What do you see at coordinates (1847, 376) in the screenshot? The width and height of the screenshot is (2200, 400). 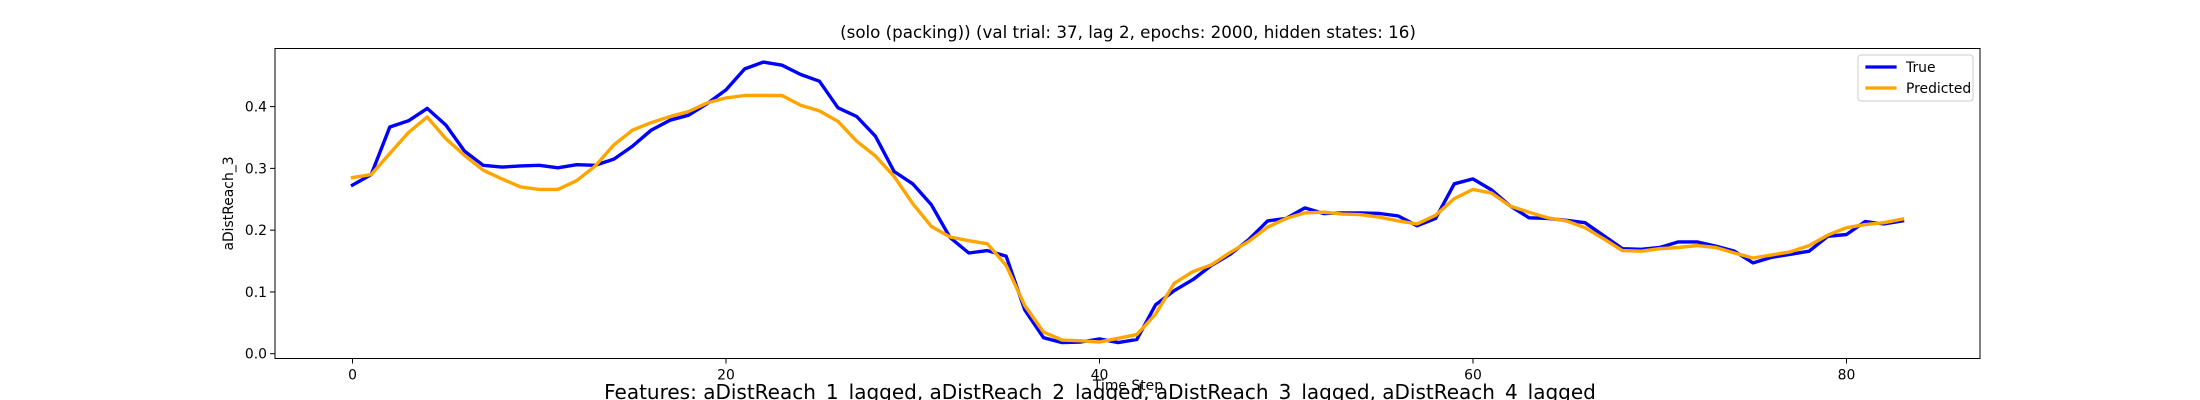 I see `x-tick-label: 80` at bounding box center [1847, 376].